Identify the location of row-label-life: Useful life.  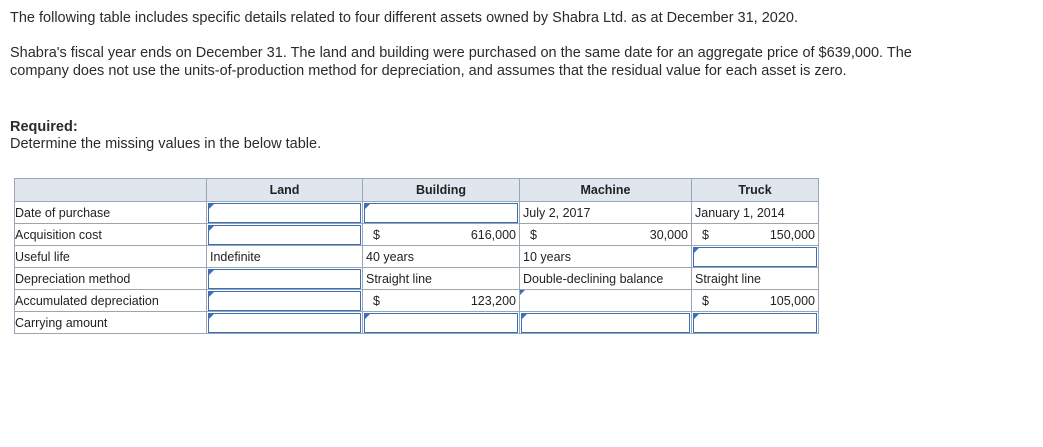
(110, 256).